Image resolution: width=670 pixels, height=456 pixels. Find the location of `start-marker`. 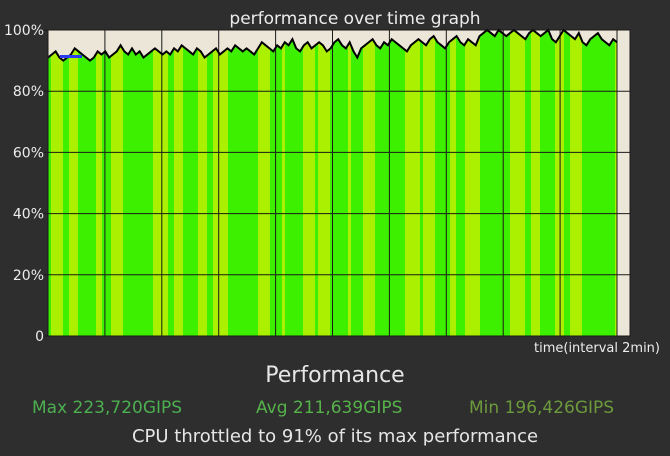

start-marker is located at coordinates (71, 56).